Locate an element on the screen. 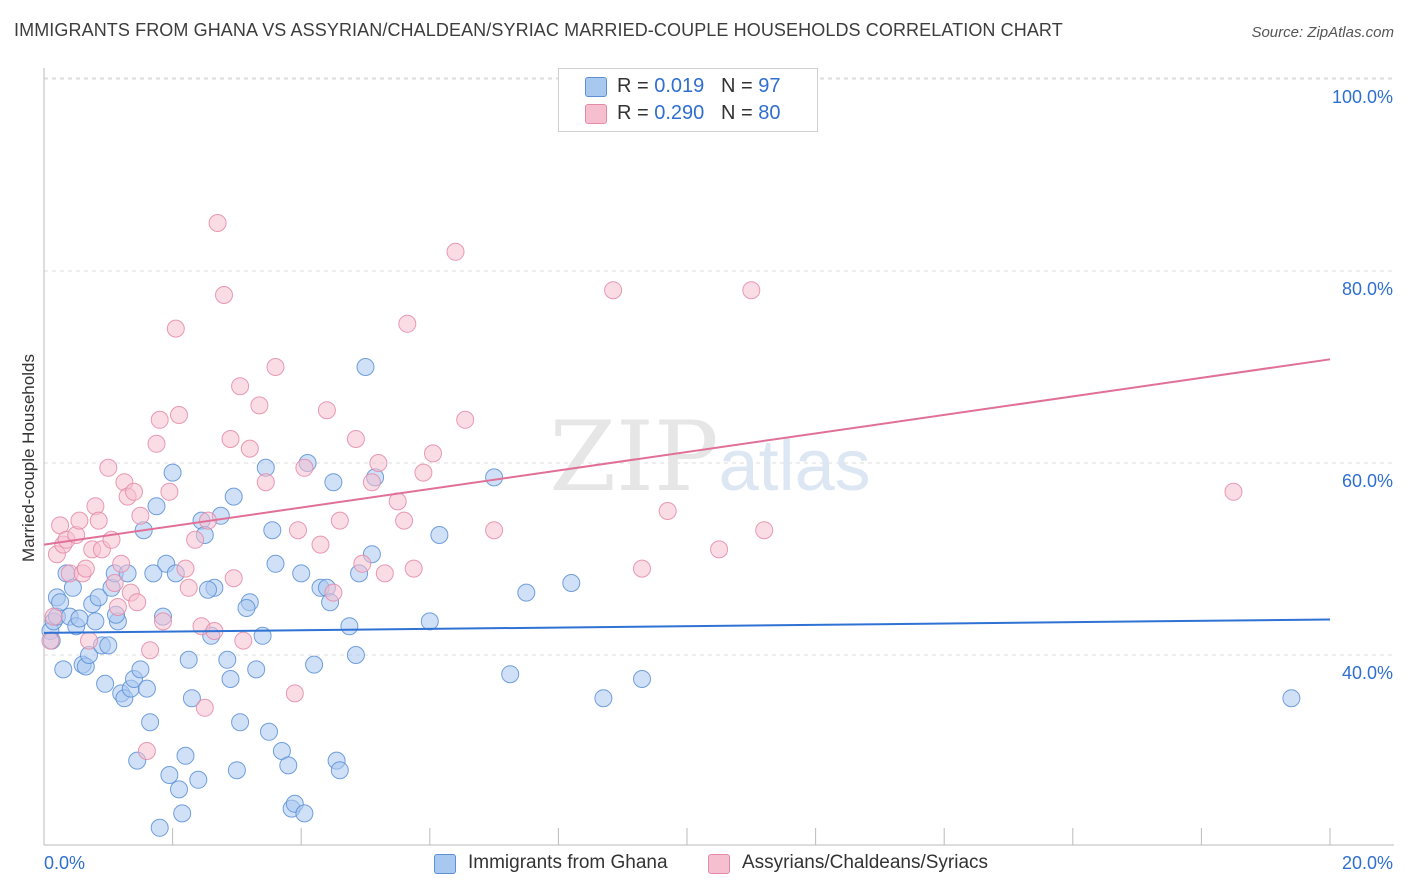 The image size is (1406, 892). x-tick-label: 0.0% is located at coordinates (64, 863).